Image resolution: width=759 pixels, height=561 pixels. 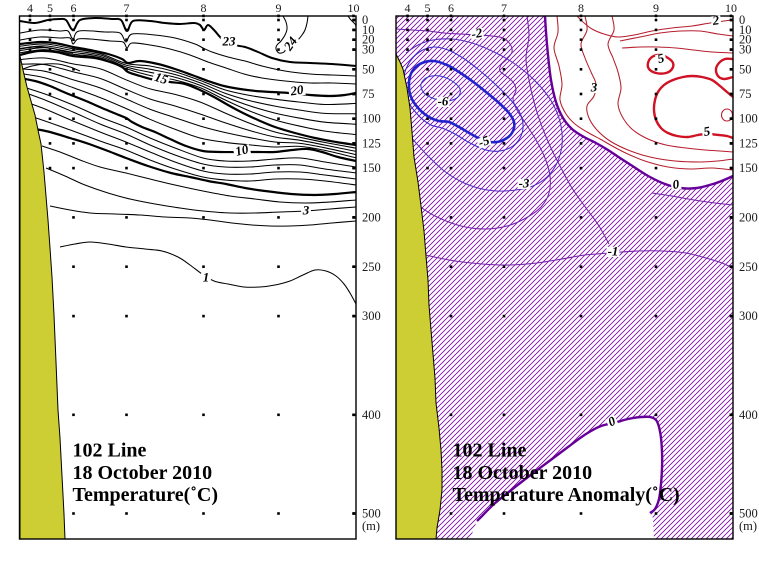 What do you see at coordinates (477, 33) in the screenshot?
I see `svg-text: -2` at bounding box center [477, 33].